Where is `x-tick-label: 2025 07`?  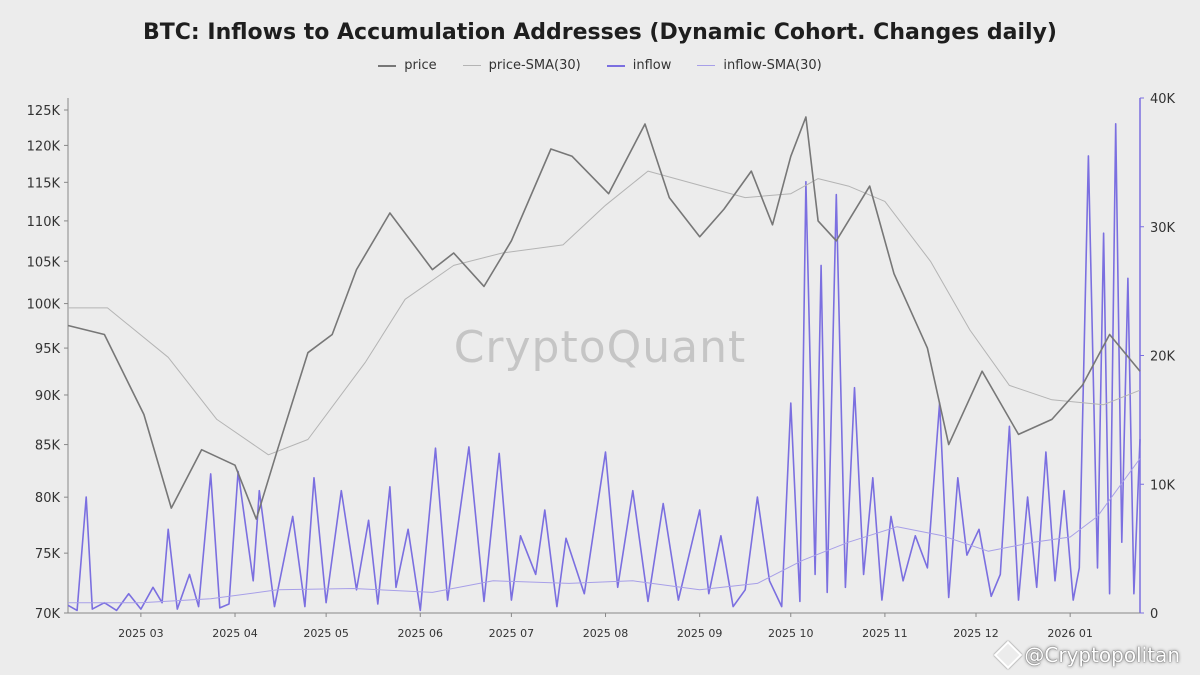 x-tick-label: 2025 07 is located at coordinates (512, 633).